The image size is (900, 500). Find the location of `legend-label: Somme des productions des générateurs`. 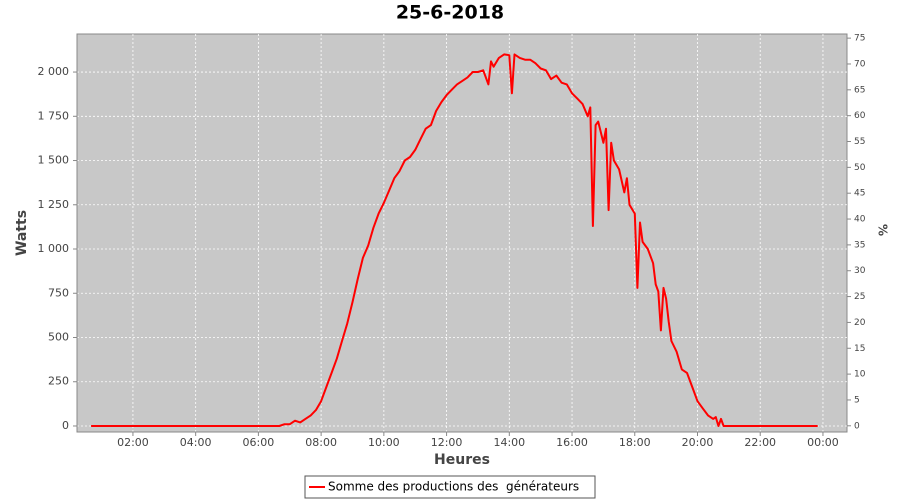

legend-label: Somme des productions des générateurs is located at coordinates (453, 487).